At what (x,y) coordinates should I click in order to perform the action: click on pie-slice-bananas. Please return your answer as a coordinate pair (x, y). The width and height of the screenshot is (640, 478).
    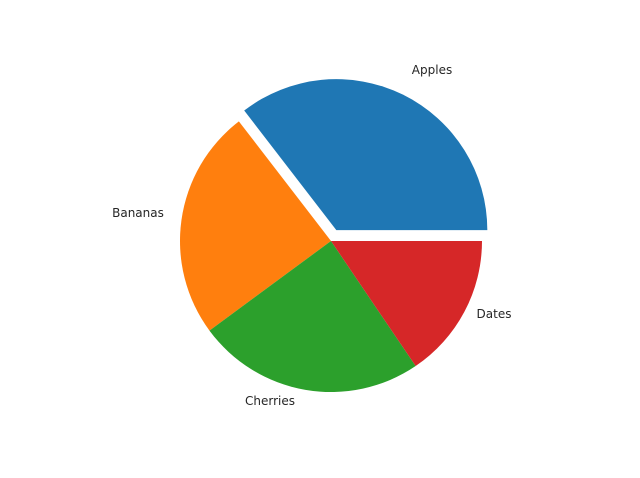
    Looking at the image, I should click on (255, 226).